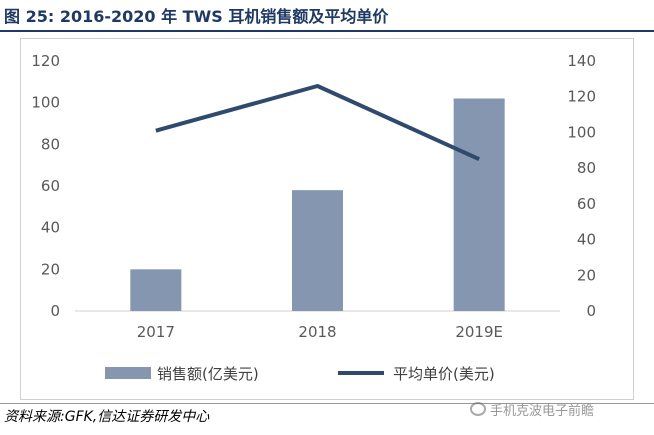 This screenshot has width=654, height=435. Describe the element at coordinates (327, 31) in the screenshot. I see `title-divider` at that location.